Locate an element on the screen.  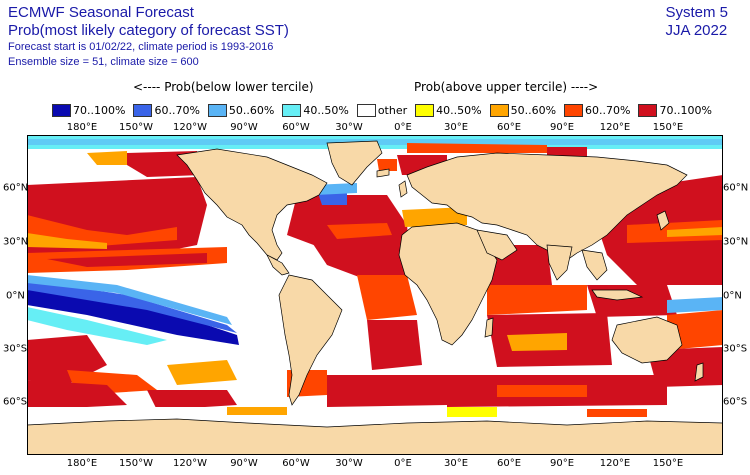
south-atlantic-south is located at coordinates (387, 391).